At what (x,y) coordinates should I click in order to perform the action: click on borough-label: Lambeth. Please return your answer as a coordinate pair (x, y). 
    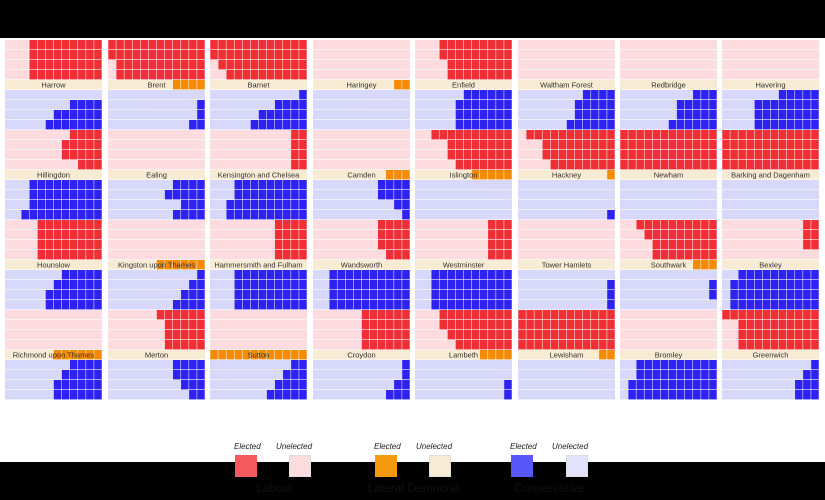
    Looking at the image, I should click on (463, 355).